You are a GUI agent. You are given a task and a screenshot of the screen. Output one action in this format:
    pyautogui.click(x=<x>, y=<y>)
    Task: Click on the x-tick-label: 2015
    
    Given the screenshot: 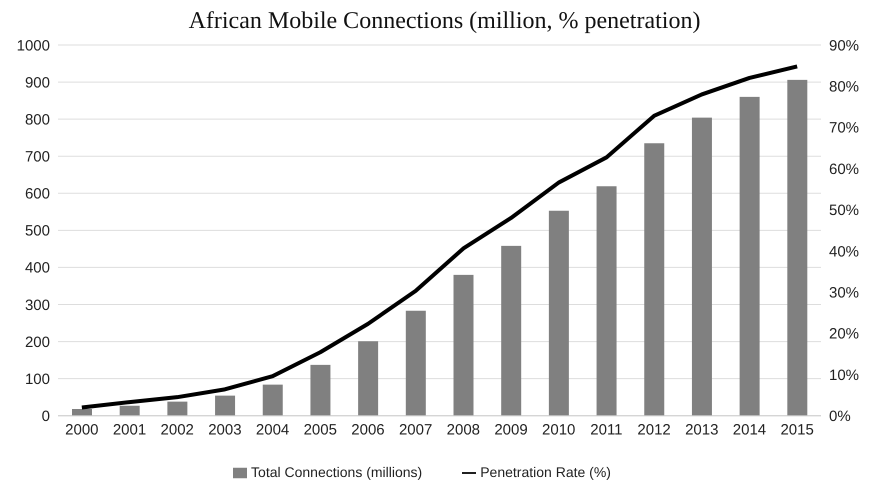 What is the action you would take?
    pyautogui.click(x=797, y=429)
    